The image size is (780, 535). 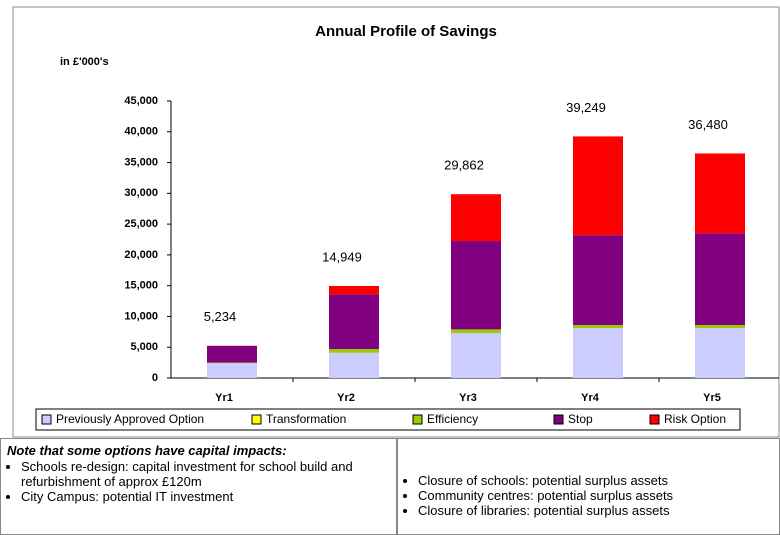 What do you see at coordinates (342, 256) in the screenshot?
I see `total-label: 14,949` at bounding box center [342, 256].